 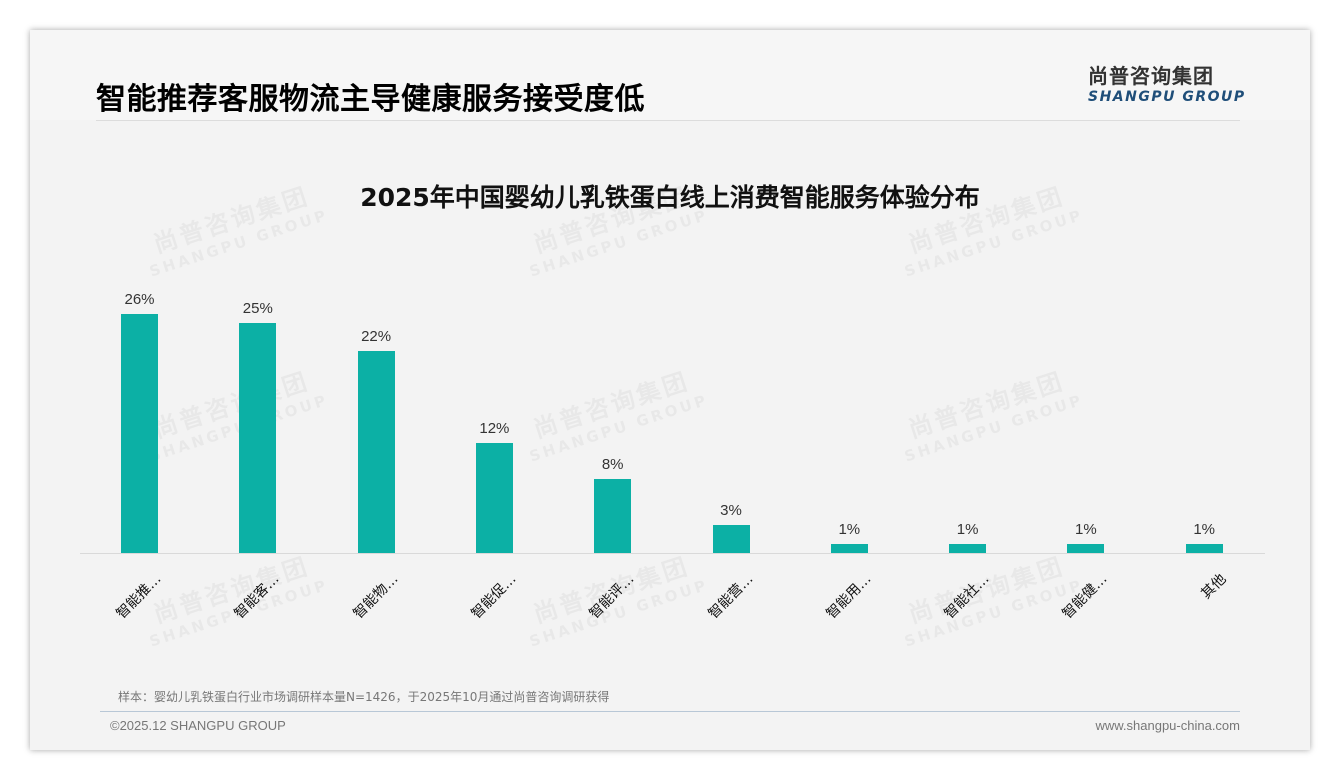 What do you see at coordinates (1167, 97) in the screenshot?
I see `logo-en: SHANGPU GROUP` at bounding box center [1167, 97].